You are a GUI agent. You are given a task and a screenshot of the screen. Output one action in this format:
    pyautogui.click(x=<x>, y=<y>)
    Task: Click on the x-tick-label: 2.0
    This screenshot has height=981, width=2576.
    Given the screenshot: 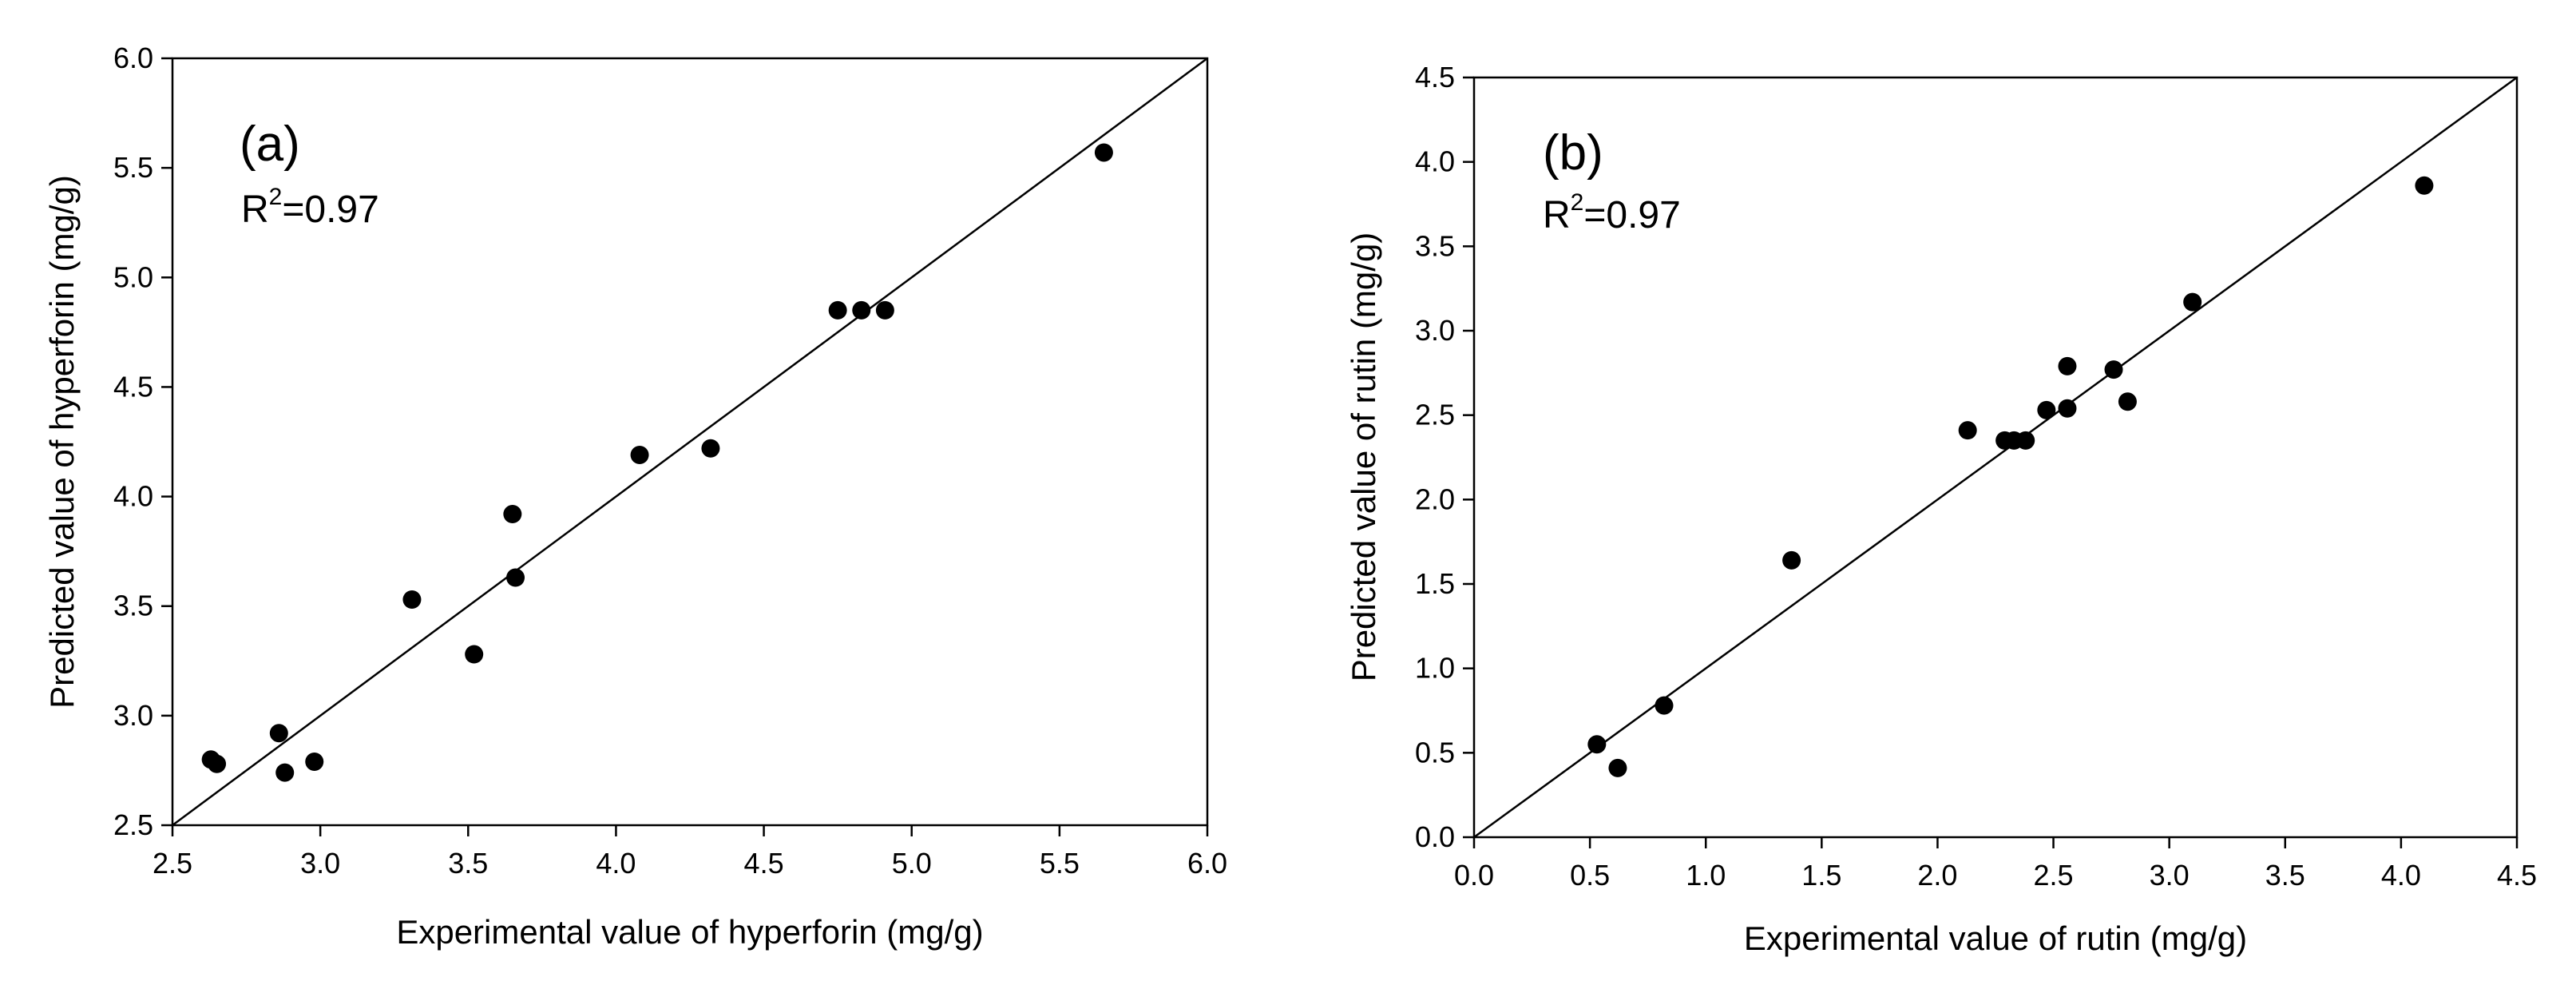 What is the action you would take?
    pyautogui.click(x=1937, y=875)
    